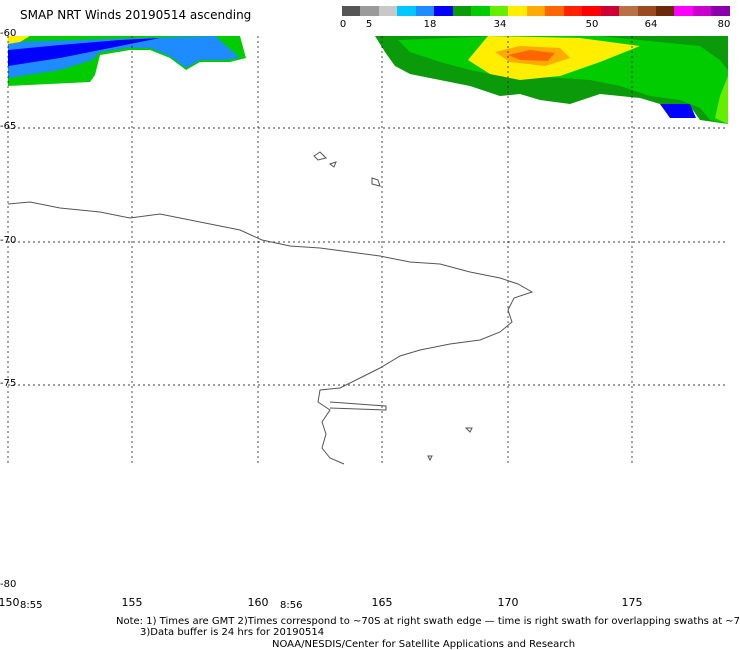 This screenshot has height=650, width=740. Describe the element at coordinates (258, 602) in the screenshot. I see `lon-label: 160` at that location.